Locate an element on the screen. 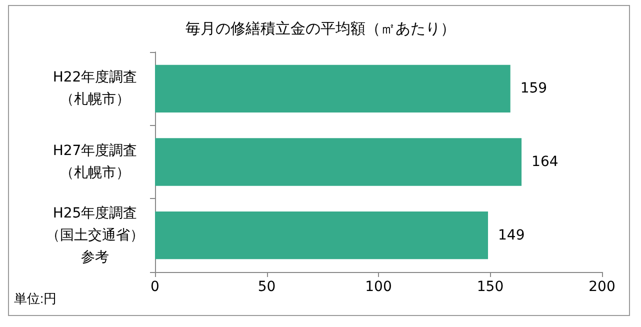 The height and width of the screenshot is (327, 641). x-tick-label: 50 is located at coordinates (267, 287).